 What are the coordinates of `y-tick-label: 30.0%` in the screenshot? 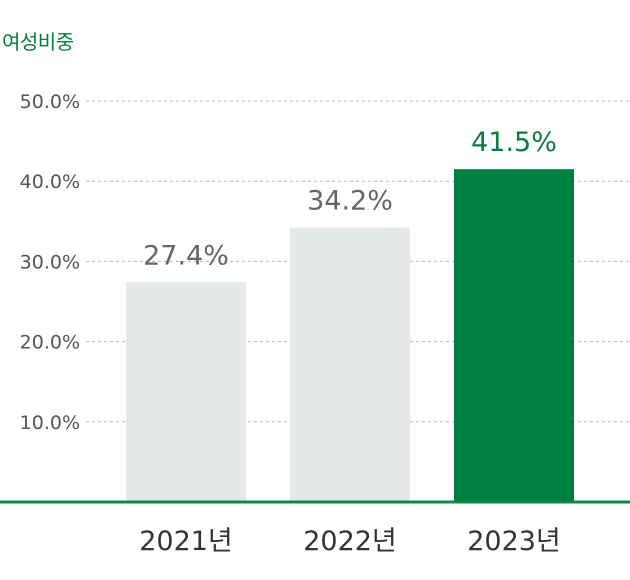 It's located at (50, 262).